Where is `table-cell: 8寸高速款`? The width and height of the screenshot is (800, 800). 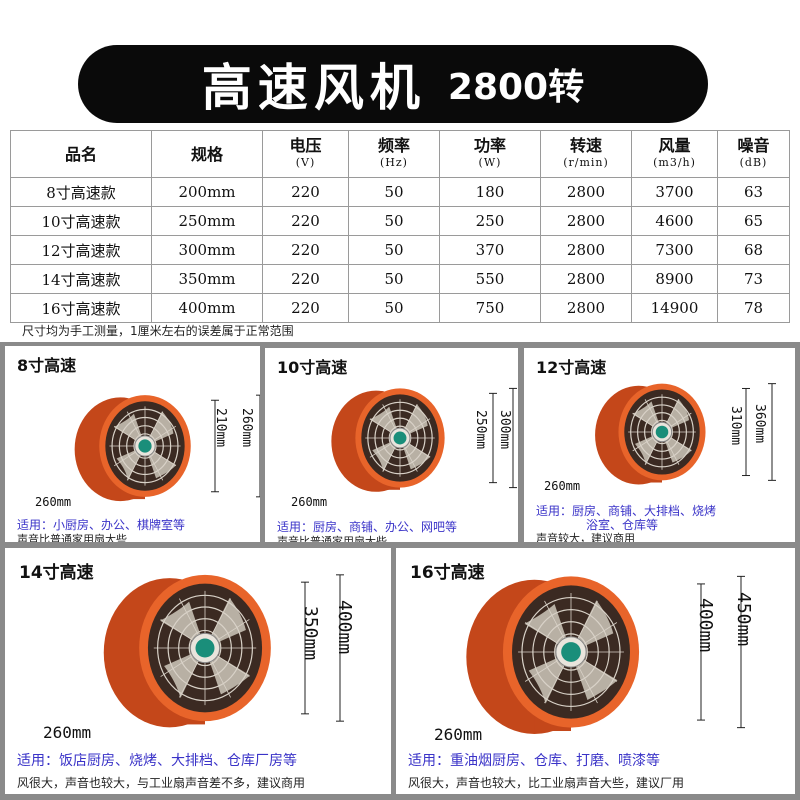
table-cell: 8寸高速款 is located at coordinates (81, 192).